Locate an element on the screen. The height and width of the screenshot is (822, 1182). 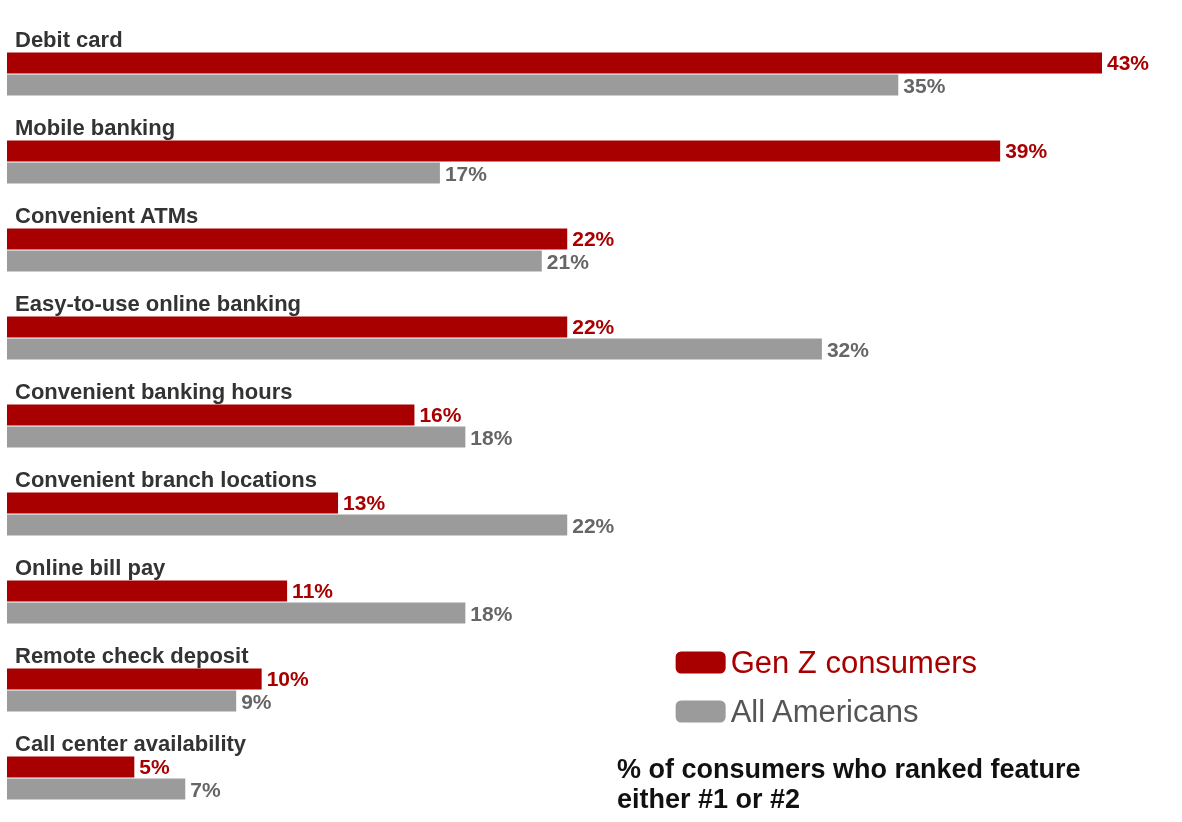
data-label: 10% is located at coordinates (288, 679).